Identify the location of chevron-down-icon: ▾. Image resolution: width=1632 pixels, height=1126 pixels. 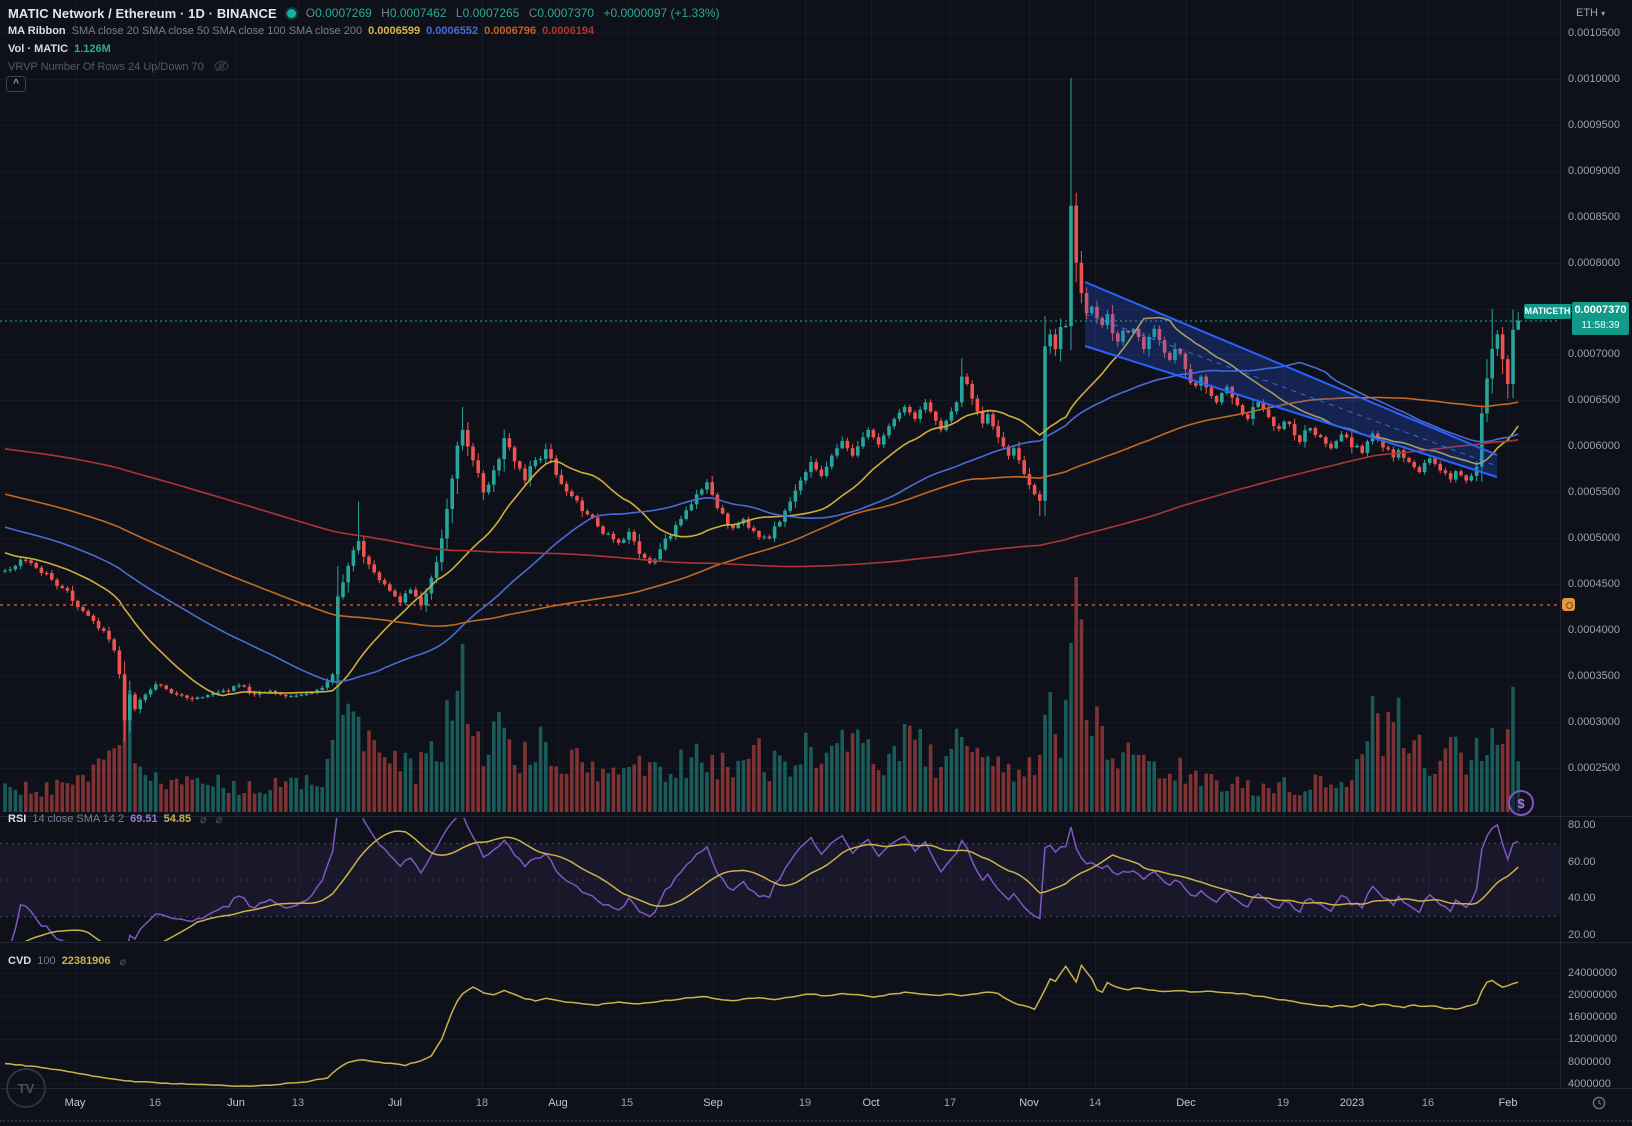
(1603, 13).